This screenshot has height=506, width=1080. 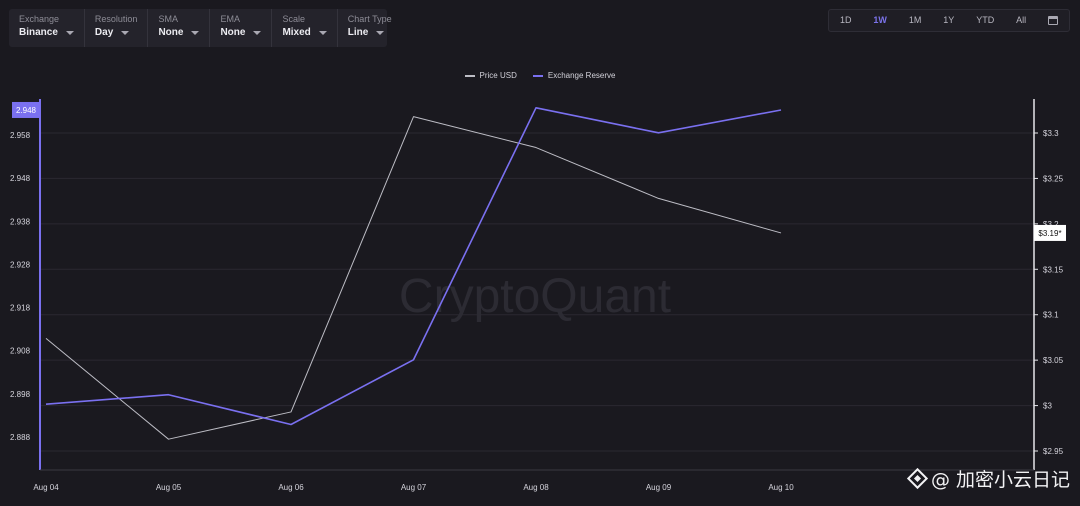 I want to click on x-tick-label: Aug 04, so click(x=46, y=487).